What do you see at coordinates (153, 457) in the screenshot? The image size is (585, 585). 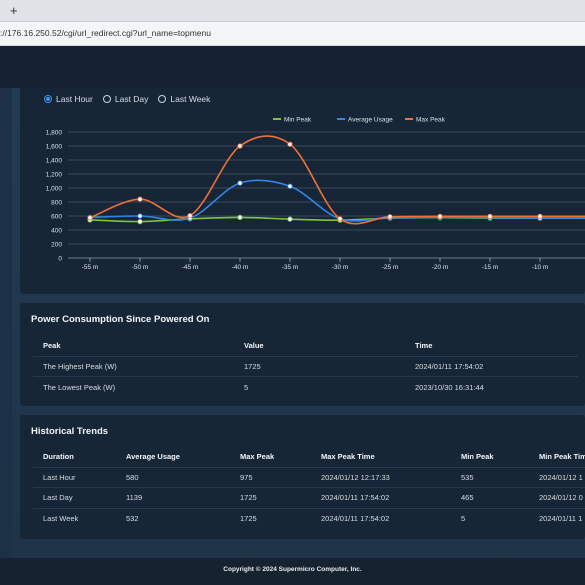 I see `column-header: Average Usage` at bounding box center [153, 457].